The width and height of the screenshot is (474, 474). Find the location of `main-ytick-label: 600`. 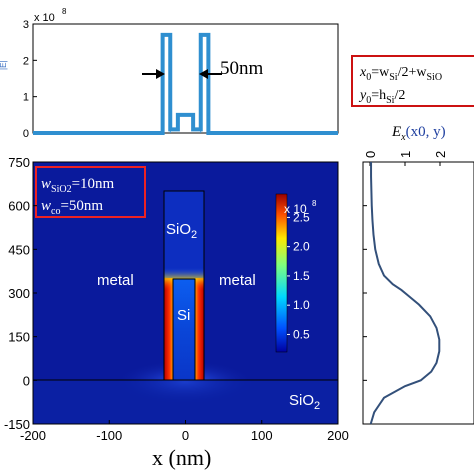

main-ytick-label: 600 is located at coordinates (19, 206).